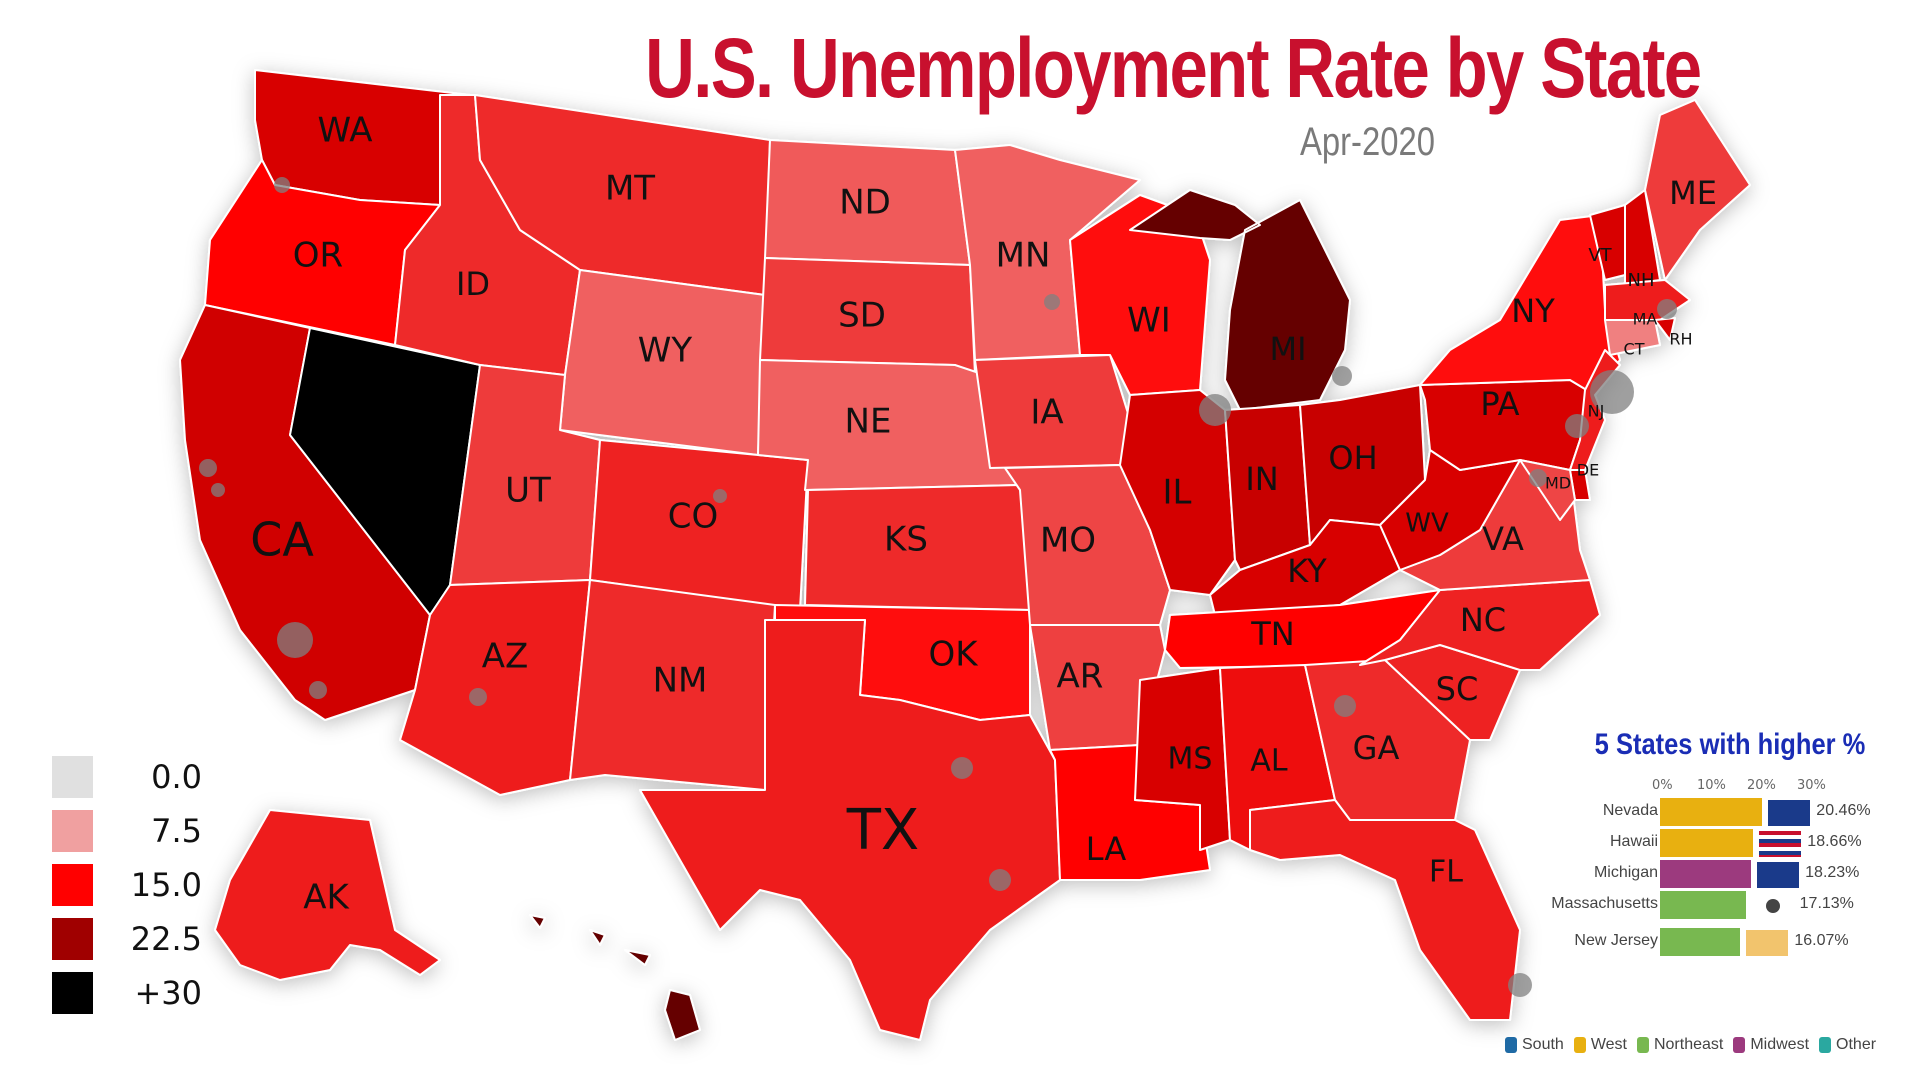 The image size is (1920, 1080). I want to click on state-NM, so click(672, 685).